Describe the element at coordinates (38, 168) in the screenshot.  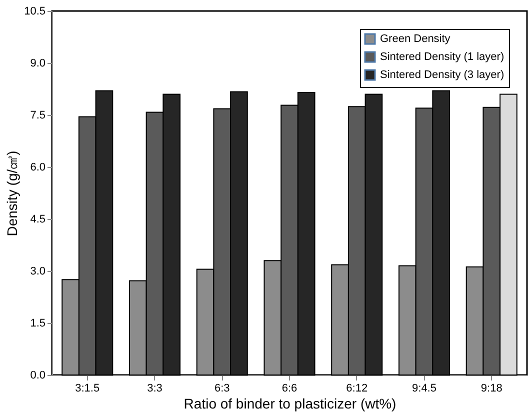
I see `y-tick-label: 6.0` at that location.